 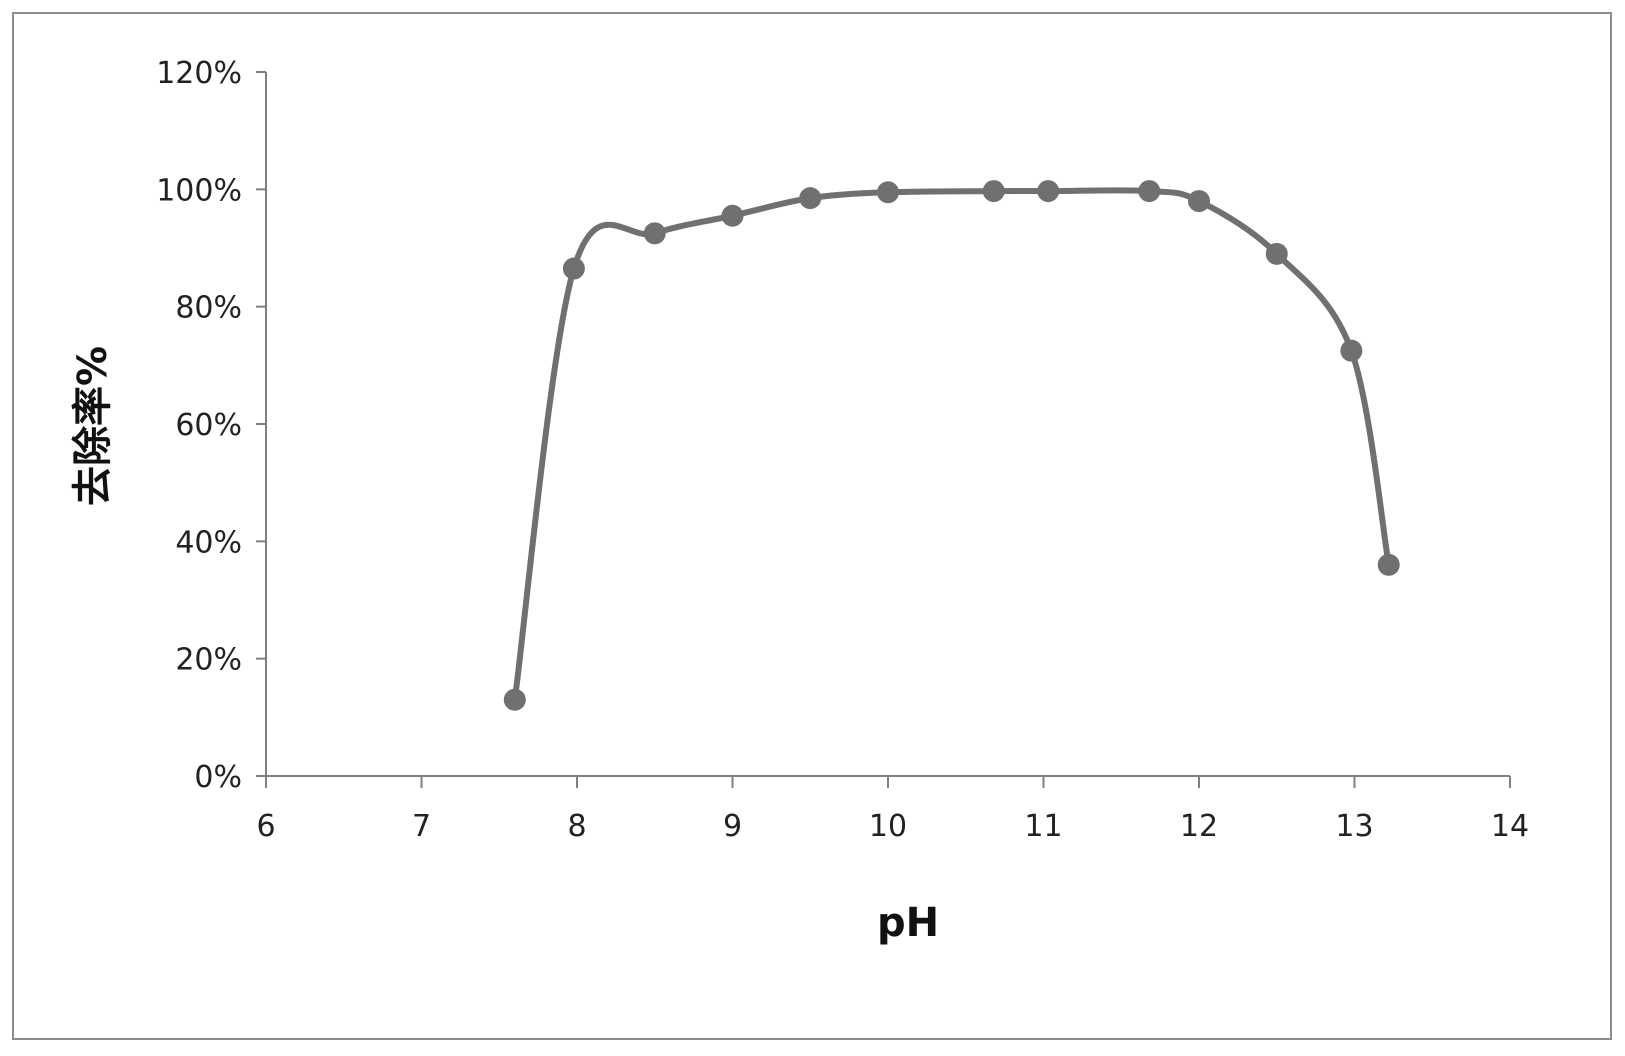 I want to click on x-tick-label: 10, so click(x=888, y=826).